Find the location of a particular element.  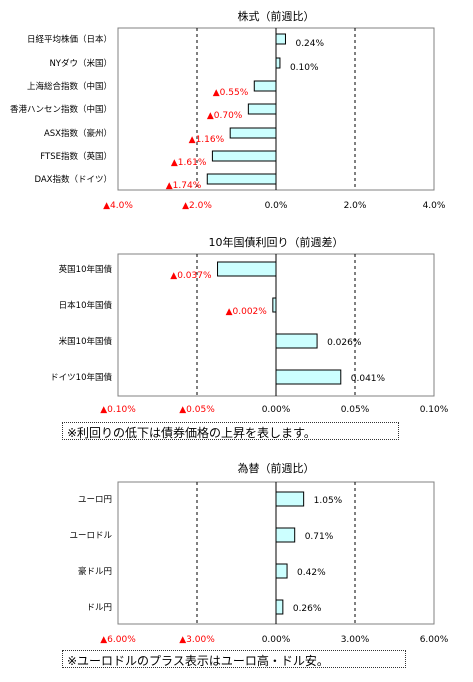

category-label: 上海総合指数（中国） is located at coordinates (69, 86).